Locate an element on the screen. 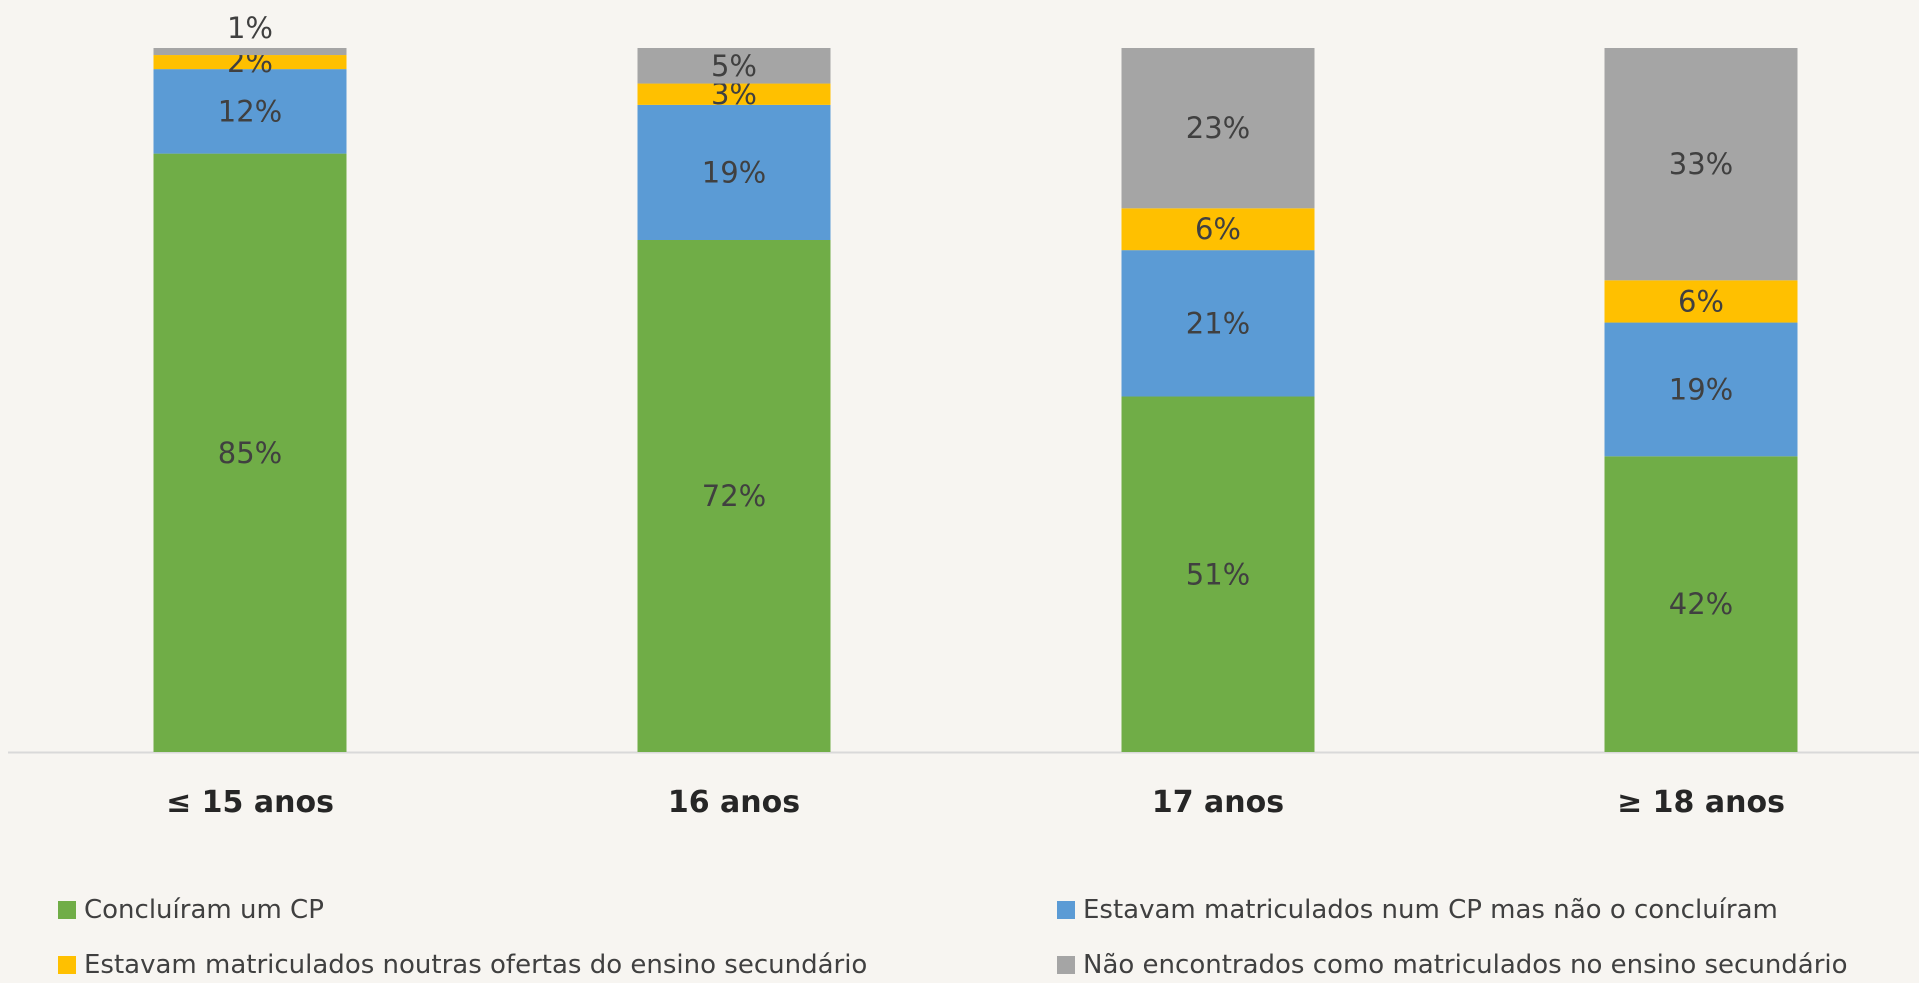 This screenshot has height=983, width=1919. legend-swatch-blue is located at coordinates (1066, 910).